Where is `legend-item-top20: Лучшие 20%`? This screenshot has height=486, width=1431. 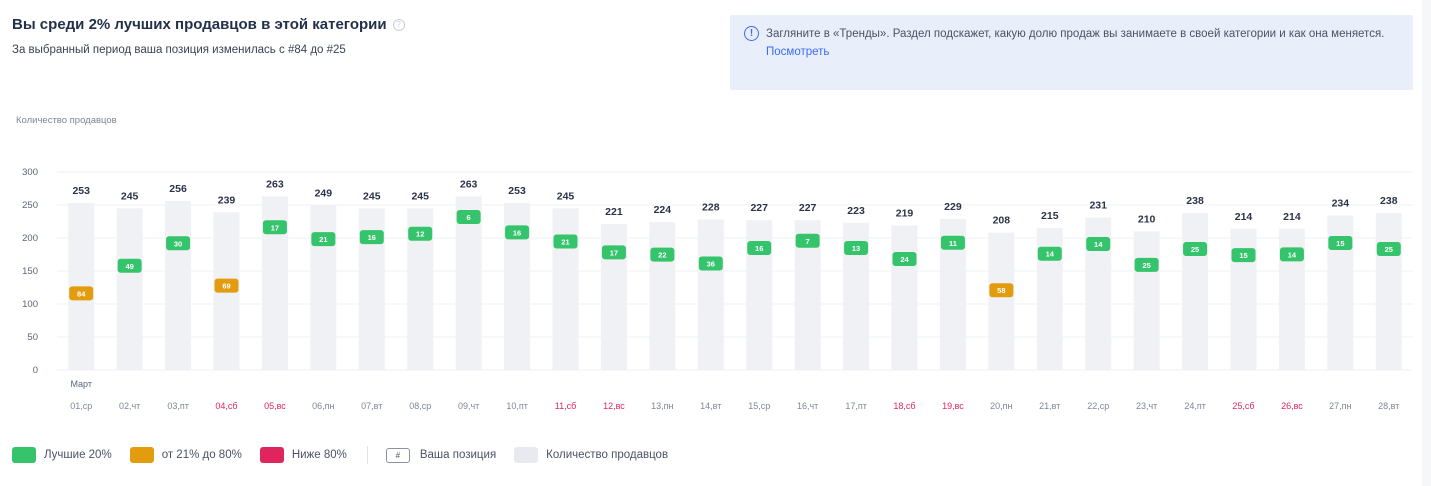
legend-item-top20: Лучшие 20% is located at coordinates (62, 455).